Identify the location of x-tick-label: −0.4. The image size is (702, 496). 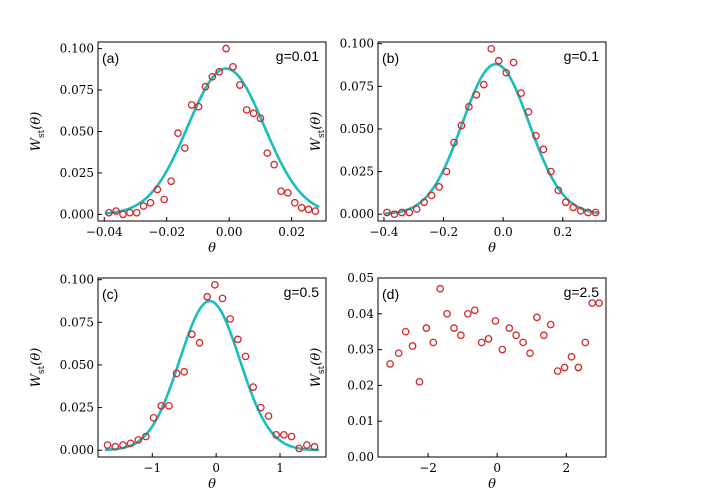
(384, 232).